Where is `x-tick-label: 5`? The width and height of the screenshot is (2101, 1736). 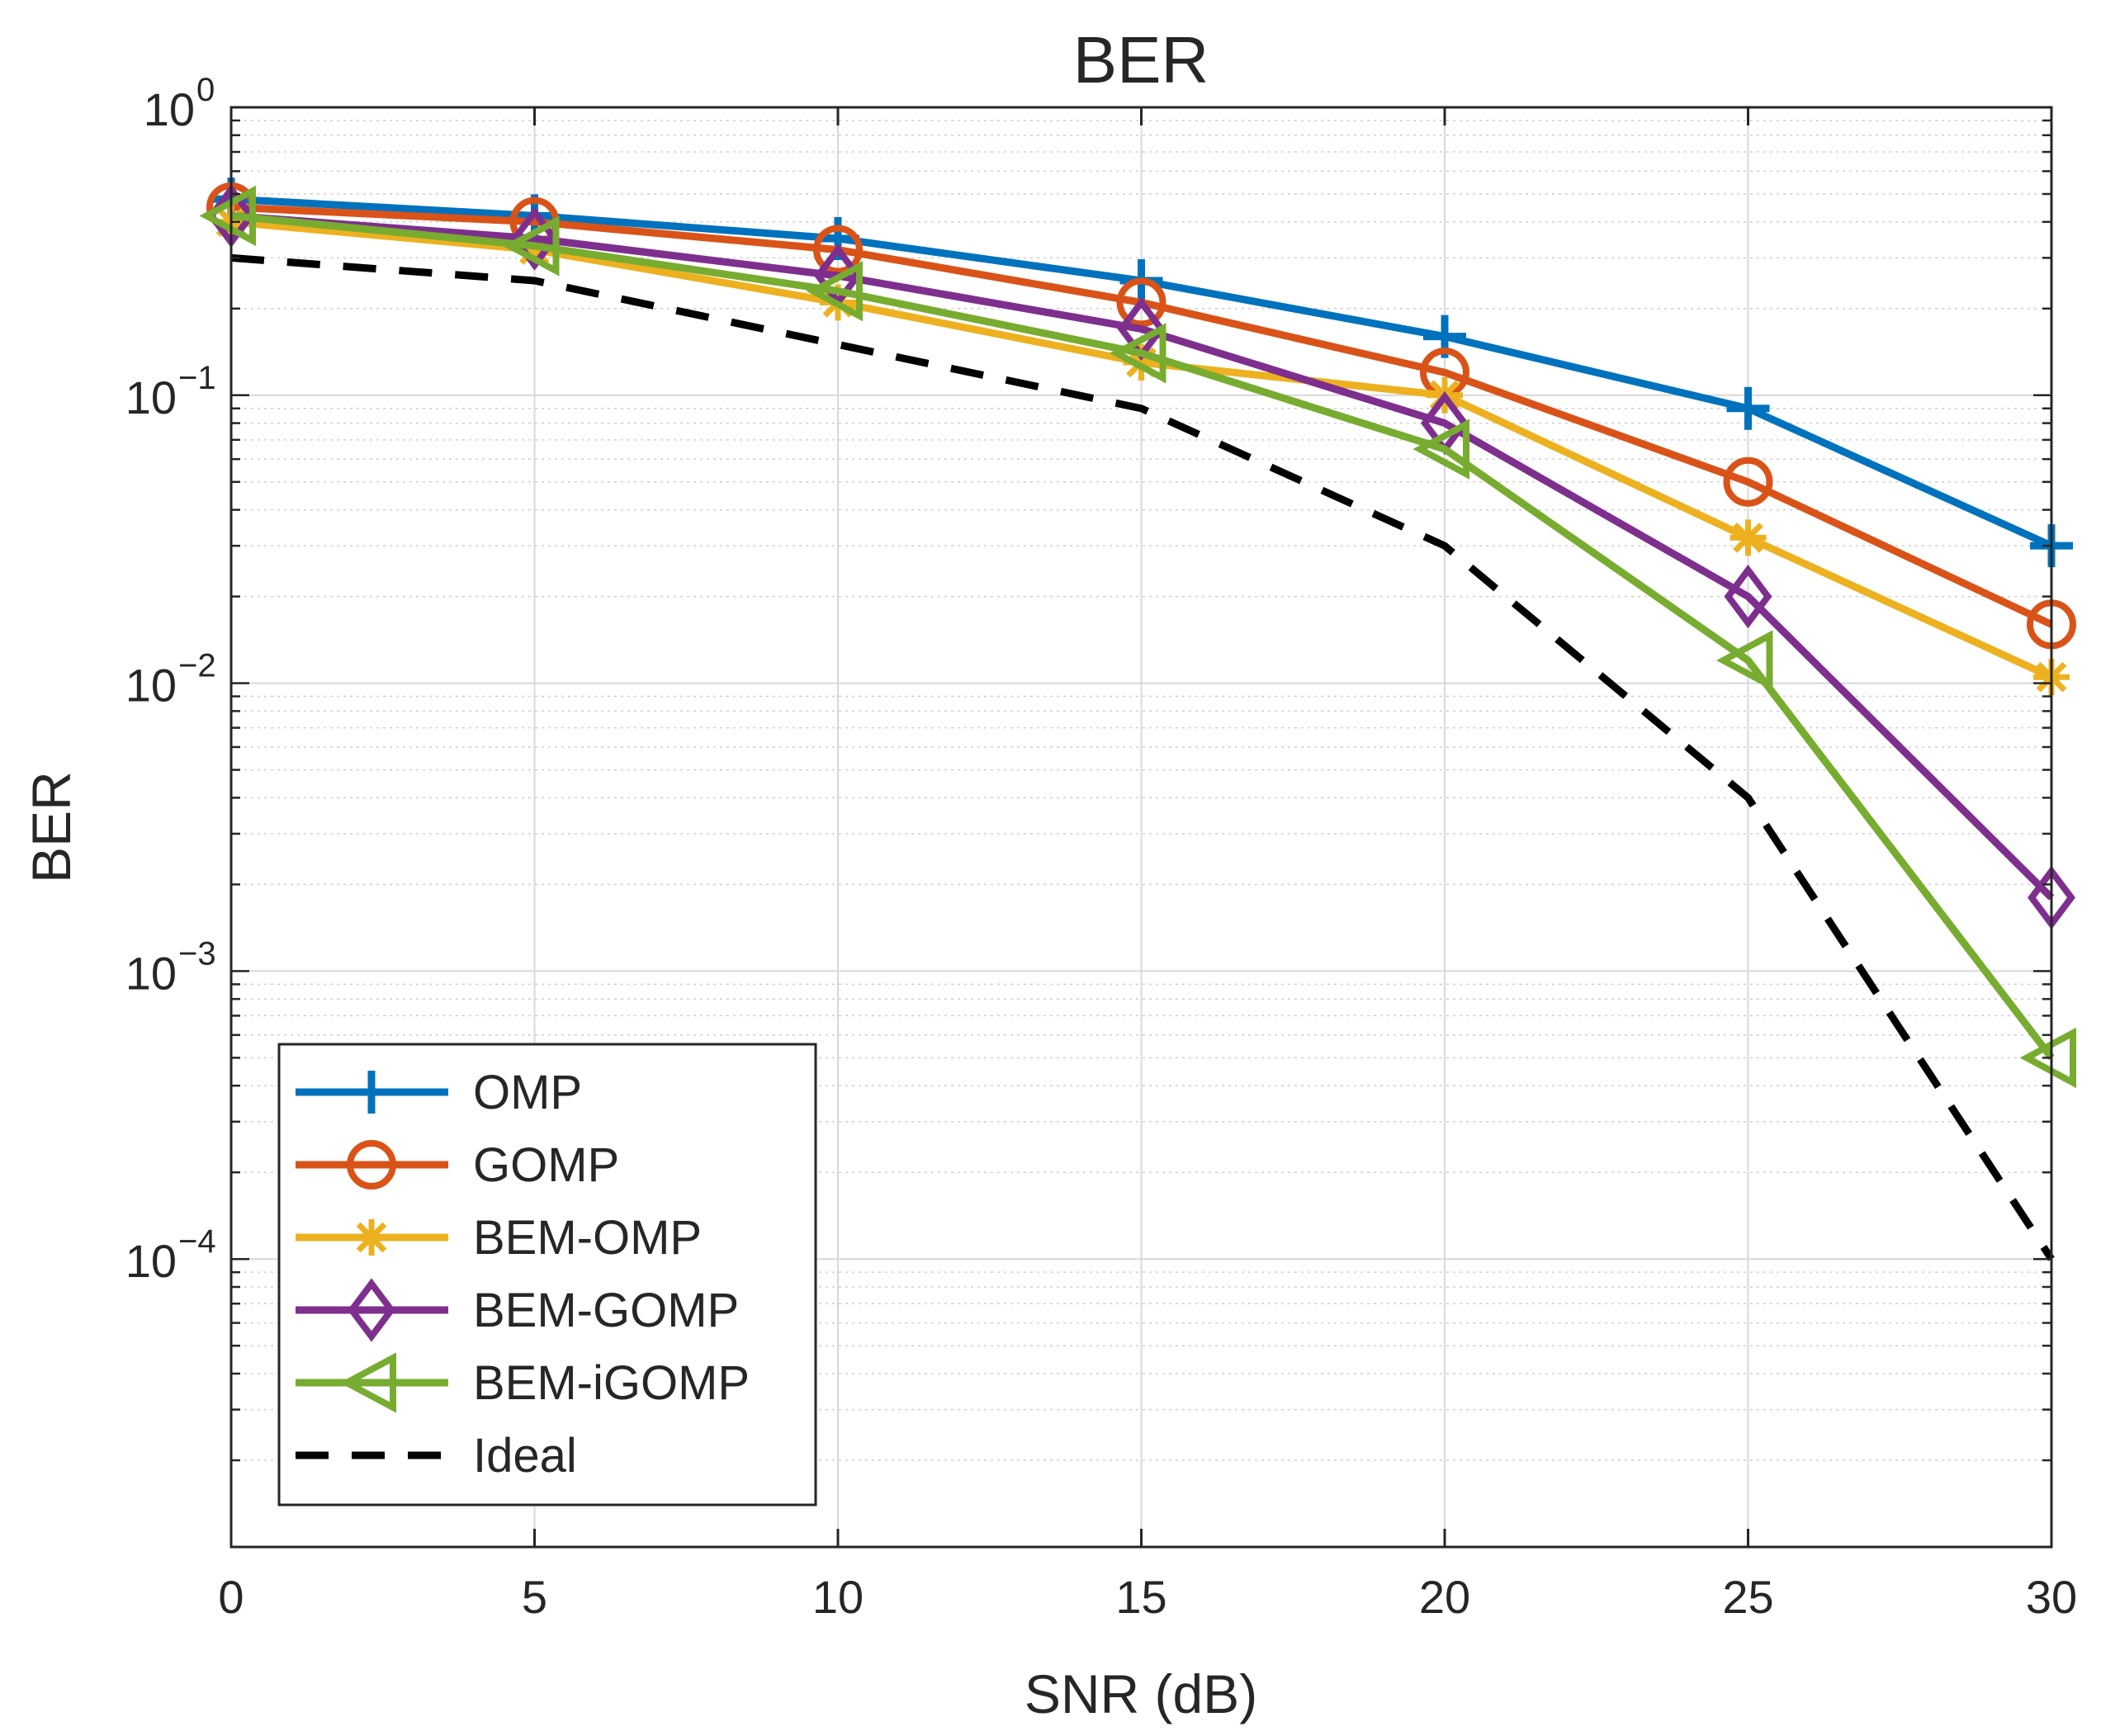
x-tick-label: 5 is located at coordinates (534, 1597).